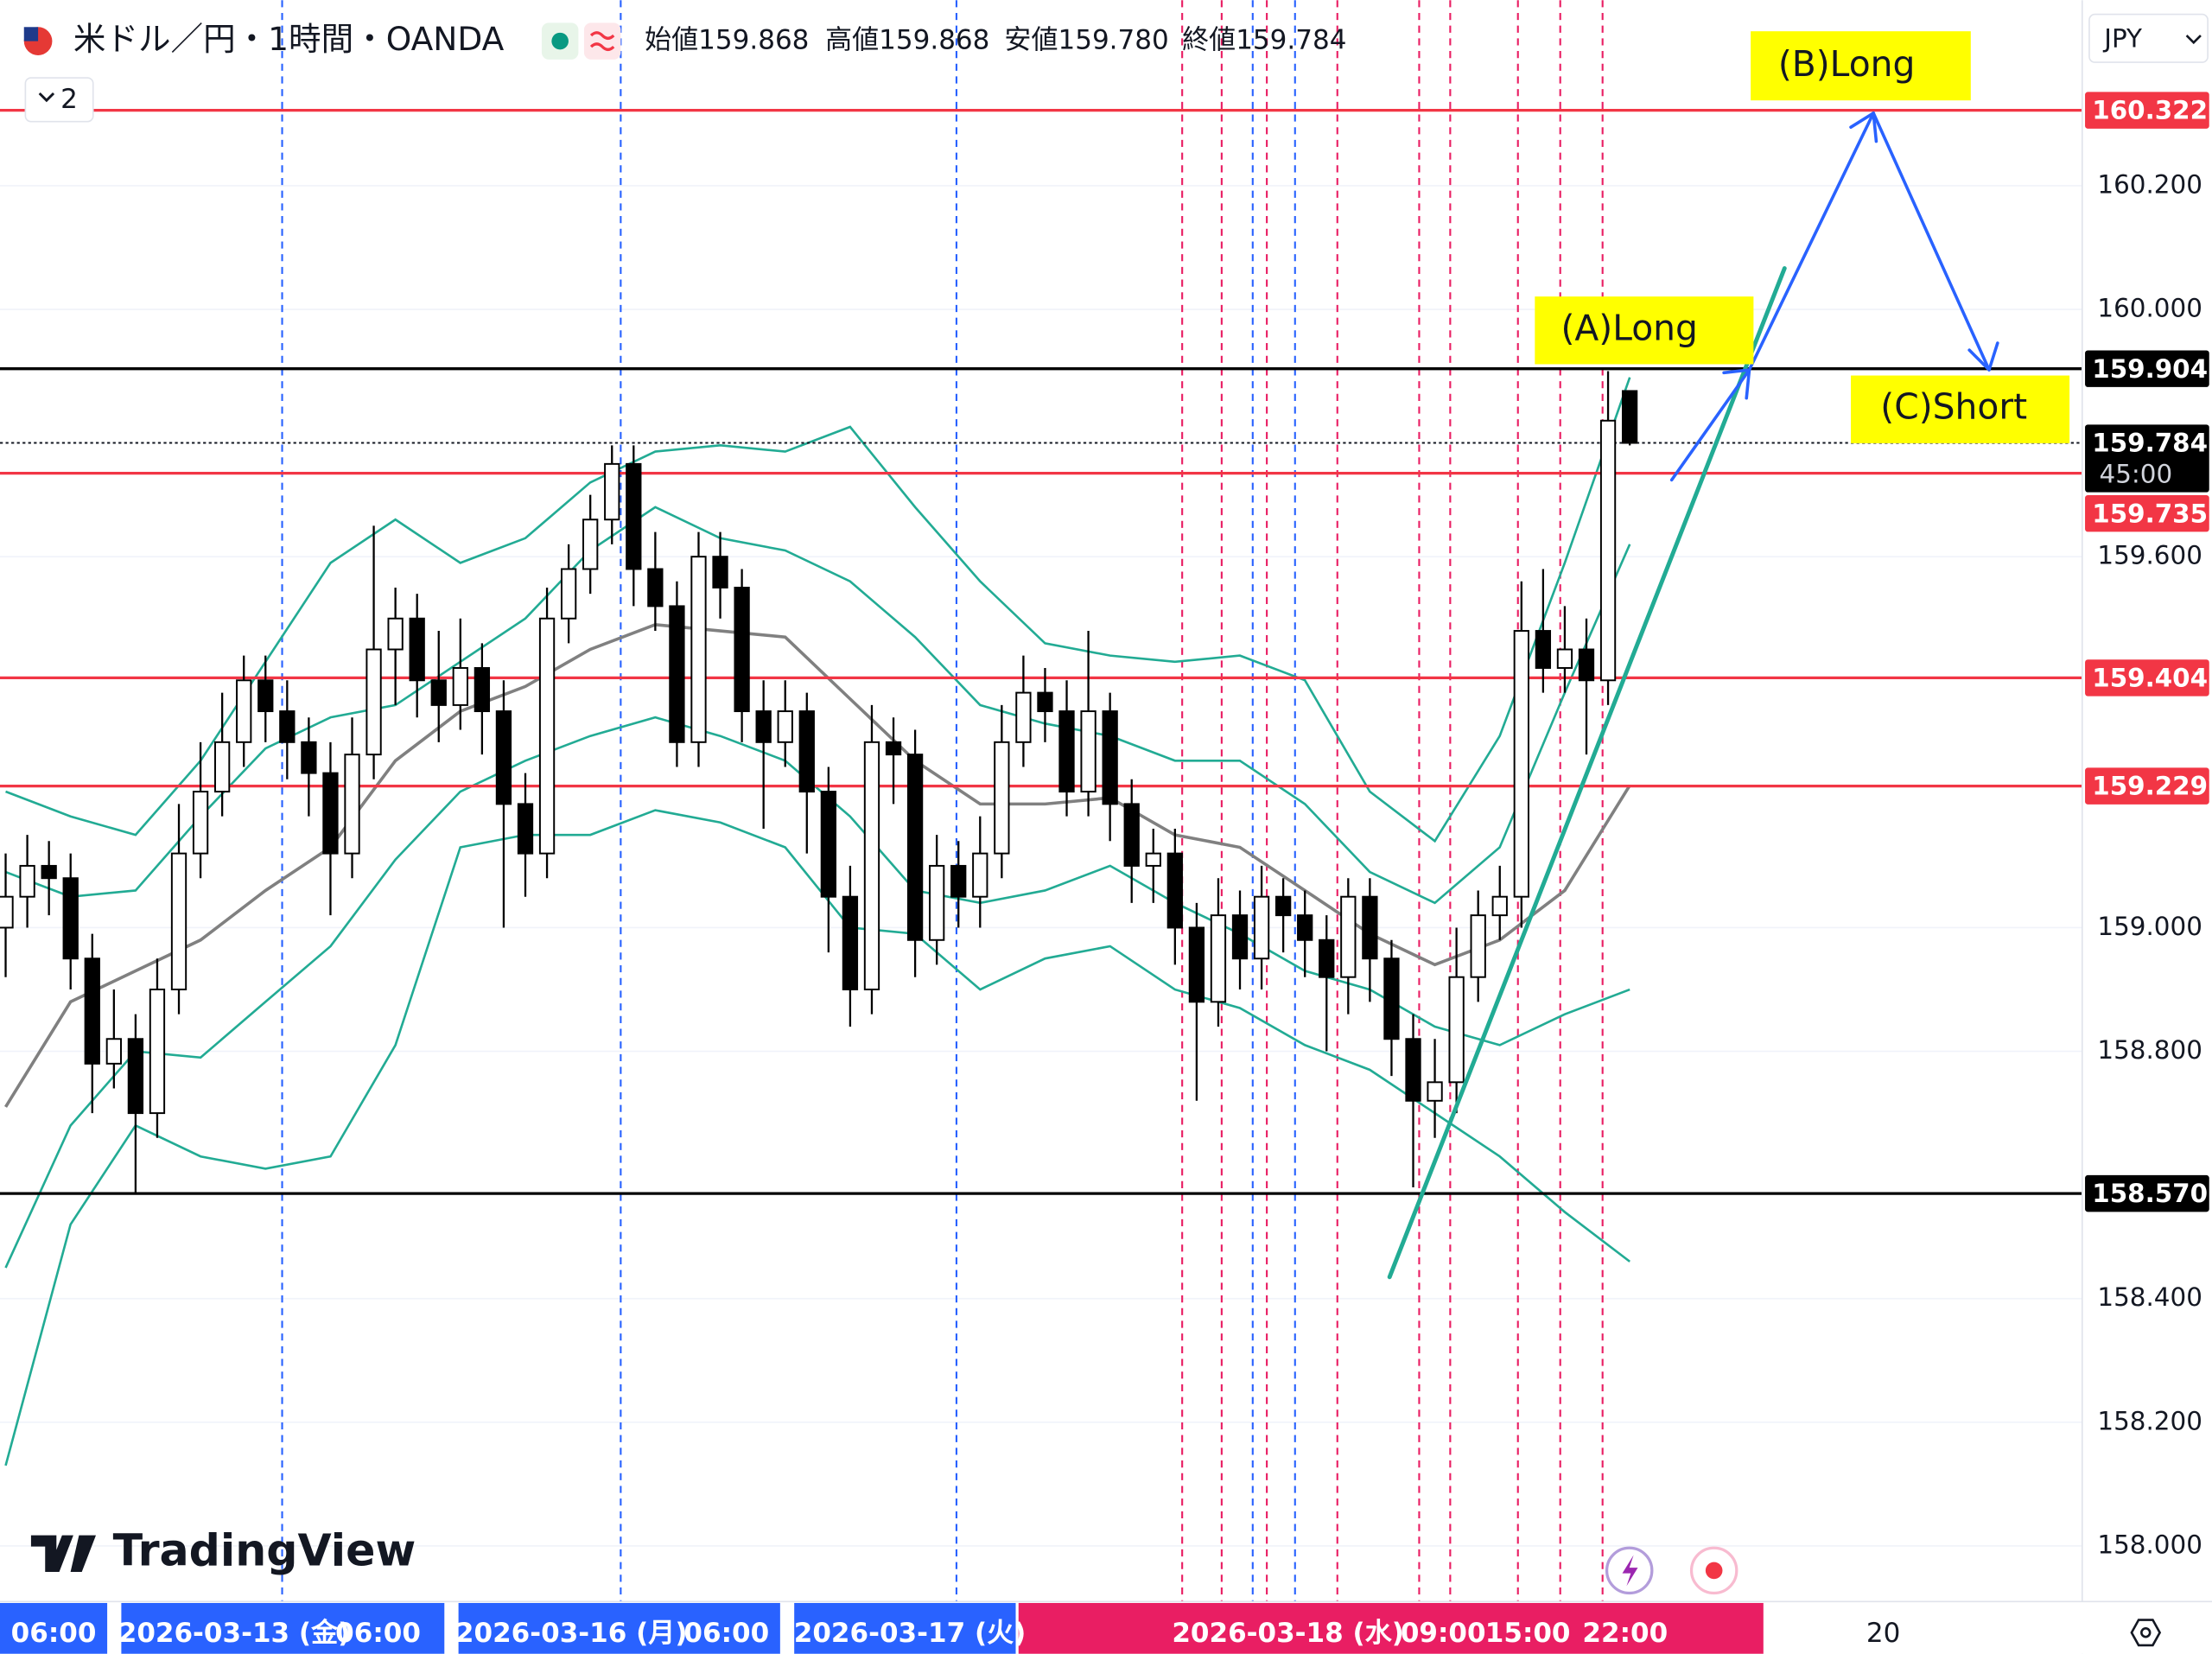  What do you see at coordinates (1644, 330) in the screenshot?
I see `annotation-box` at bounding box center [1644, 330].